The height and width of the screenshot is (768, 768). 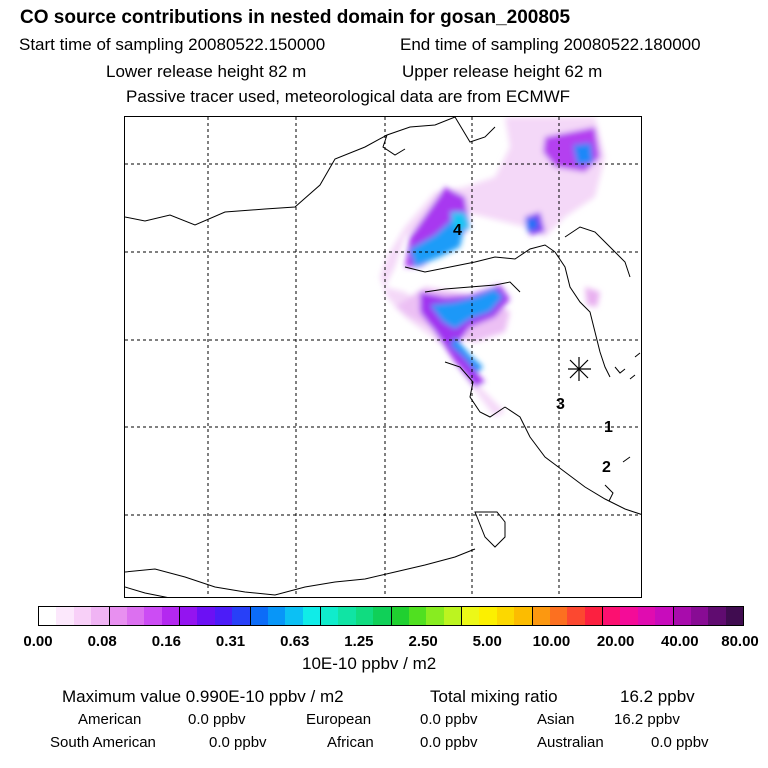 I want to click on south-american-value: 0.0 ppbv, so click(x=238, y=742).